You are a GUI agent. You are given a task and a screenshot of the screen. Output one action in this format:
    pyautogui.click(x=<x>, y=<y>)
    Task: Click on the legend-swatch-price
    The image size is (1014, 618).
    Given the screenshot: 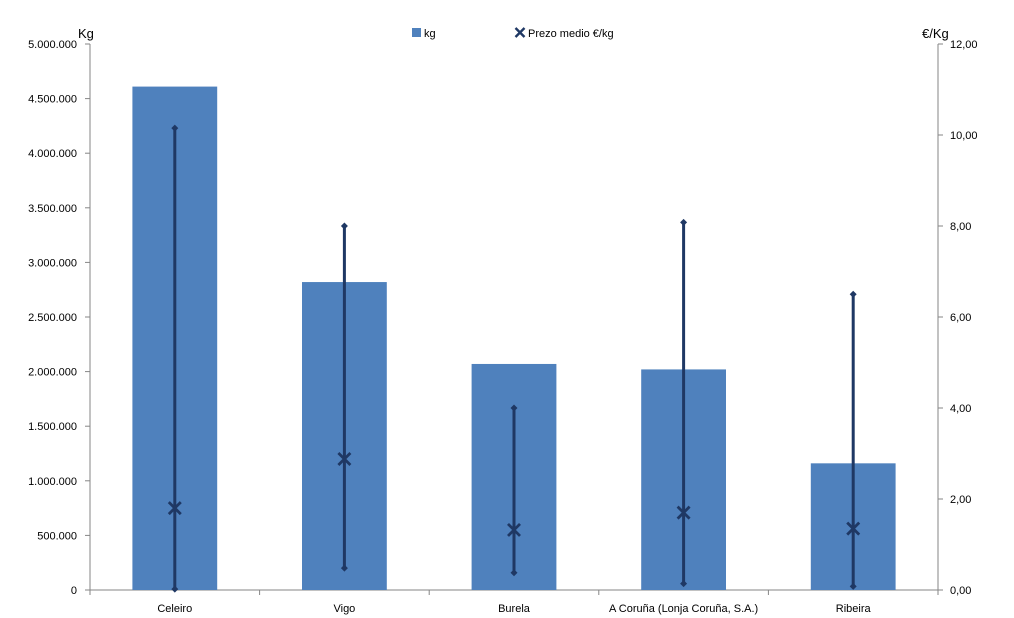 What is the action you would take?
    pyautogui.click(x=520, y=32)
    